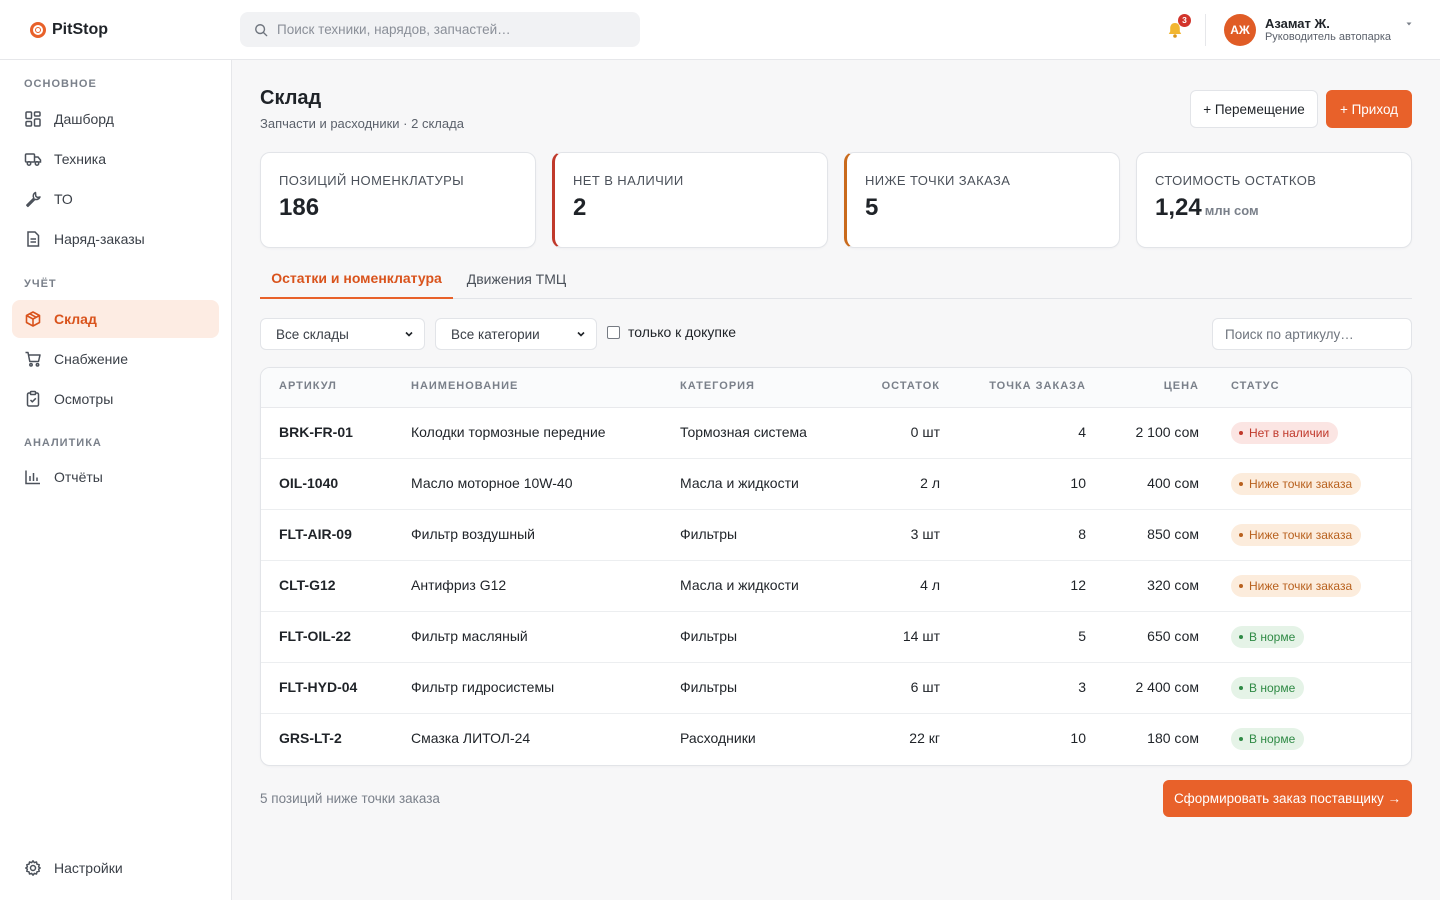 Image resolution: width=1440 pixels, height=900 pixels. I want to click on column-header-category: КАТЕГОРИЯ, so click(717, 386).